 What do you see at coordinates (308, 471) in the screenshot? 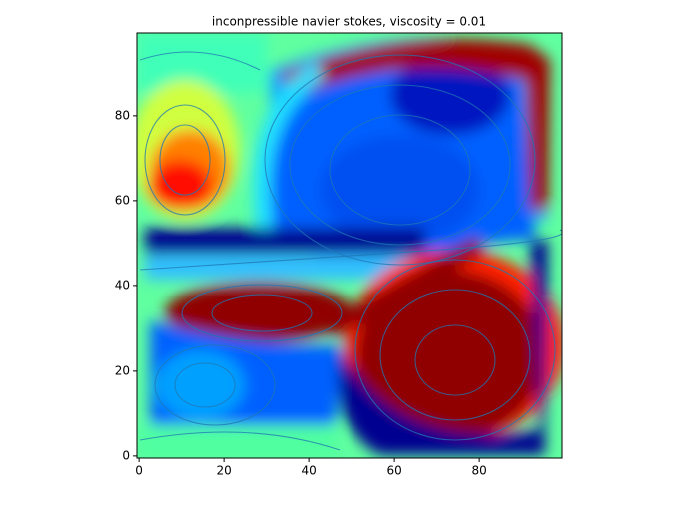
I see `x-tick-label: 40` at bounding box center [308, 471].